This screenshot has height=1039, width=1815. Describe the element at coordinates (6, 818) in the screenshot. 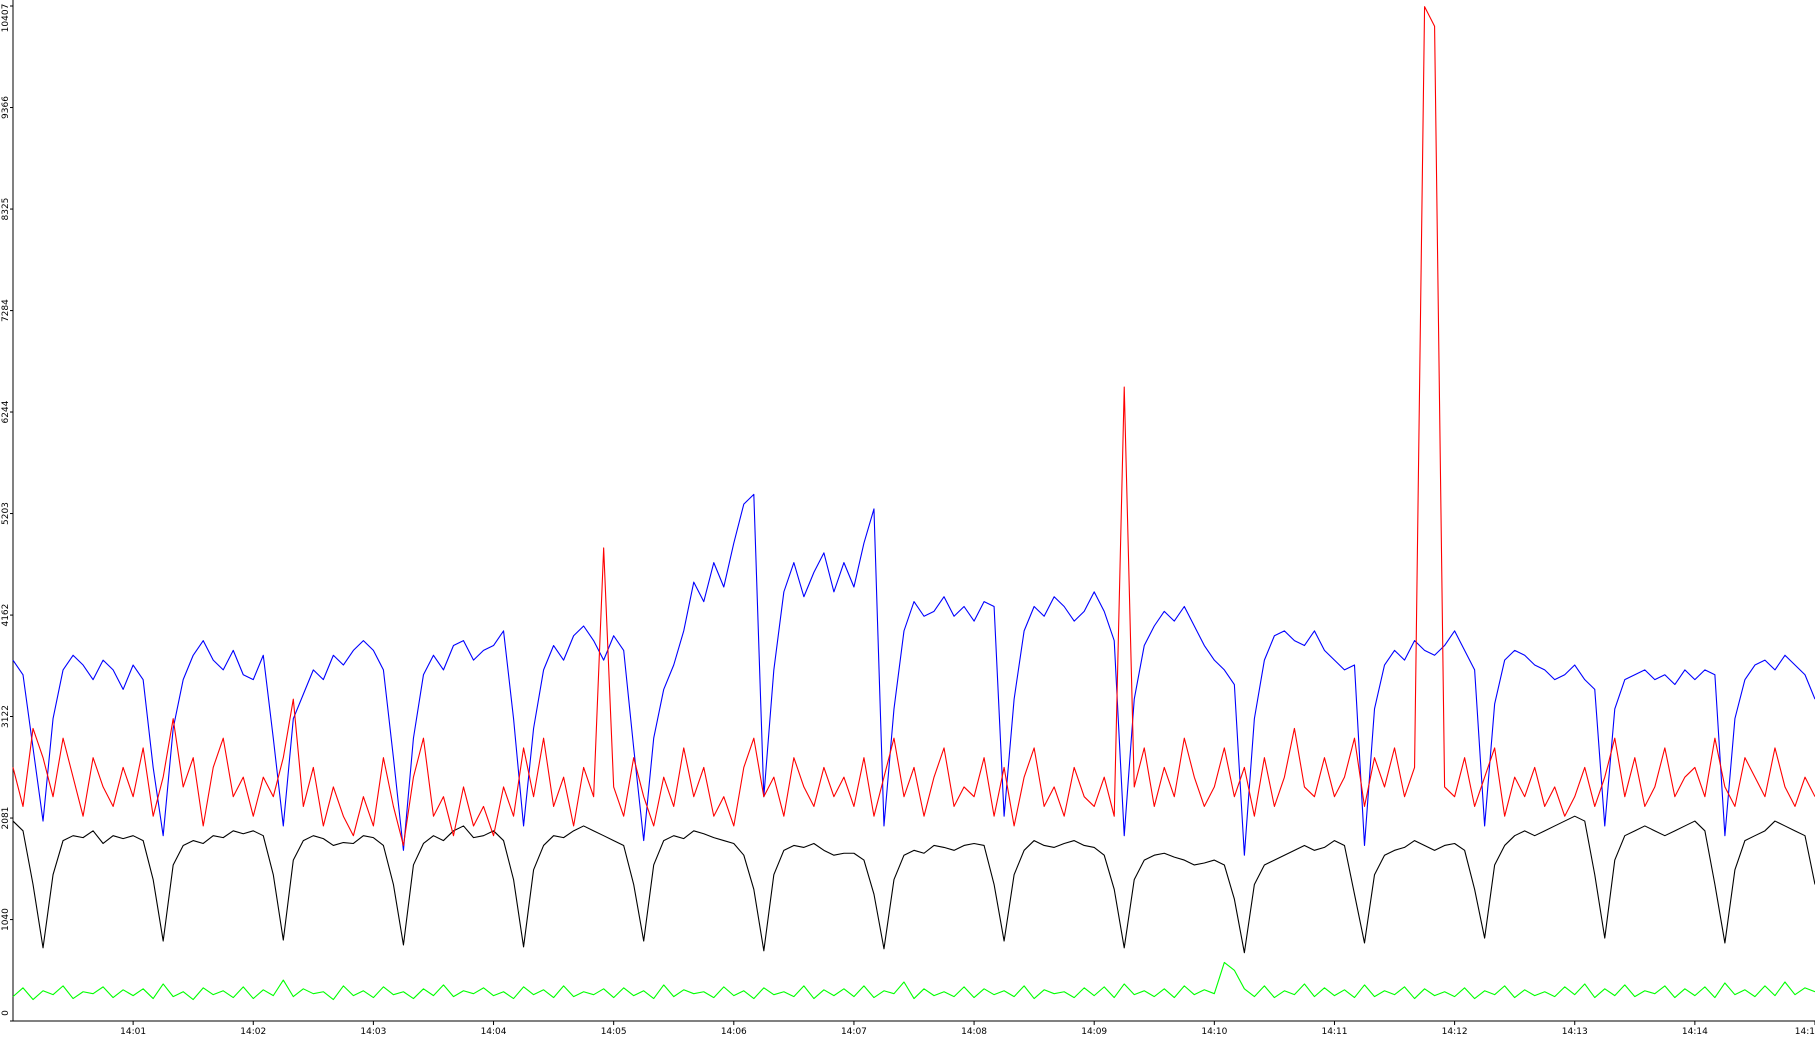

I see `y-tick-label: 2081` at that location.